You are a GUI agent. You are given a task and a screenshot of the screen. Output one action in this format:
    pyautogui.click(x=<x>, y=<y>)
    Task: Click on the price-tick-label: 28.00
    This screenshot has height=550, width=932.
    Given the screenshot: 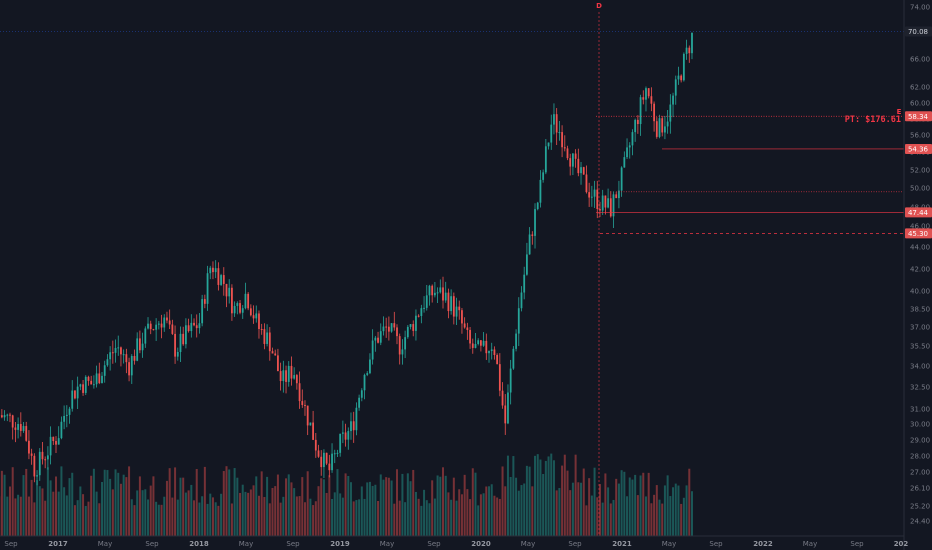 What is the action you would take?
    pyautogui.click(x=920, y=457)
    